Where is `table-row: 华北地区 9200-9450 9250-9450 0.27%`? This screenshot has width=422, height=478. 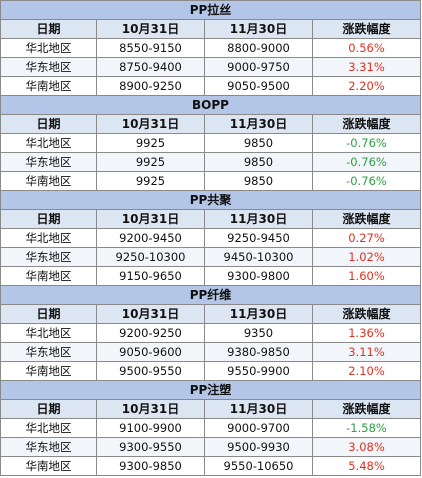 table-row: 华北地区 9200-9450 9250-9450 0.27% is located at coordinates (211, 238).